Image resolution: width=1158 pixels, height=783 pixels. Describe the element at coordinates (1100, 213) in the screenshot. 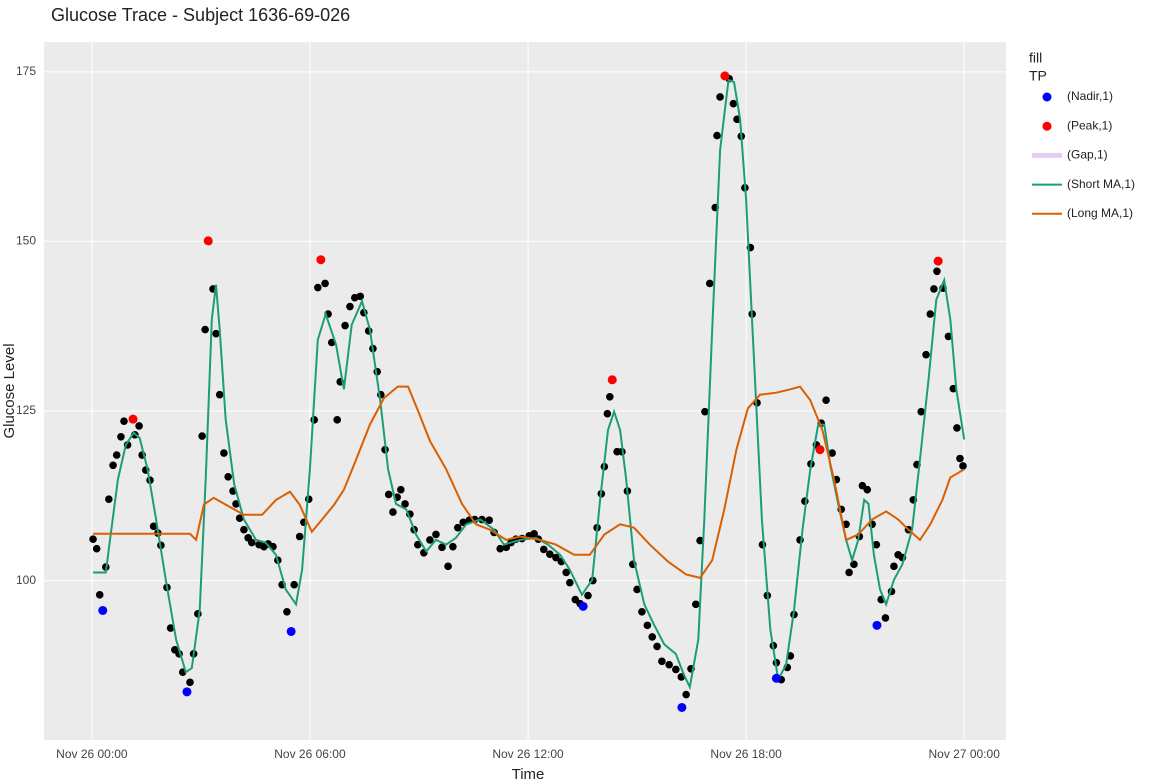

I see `legend-label: (Long MA,1)` at that location.